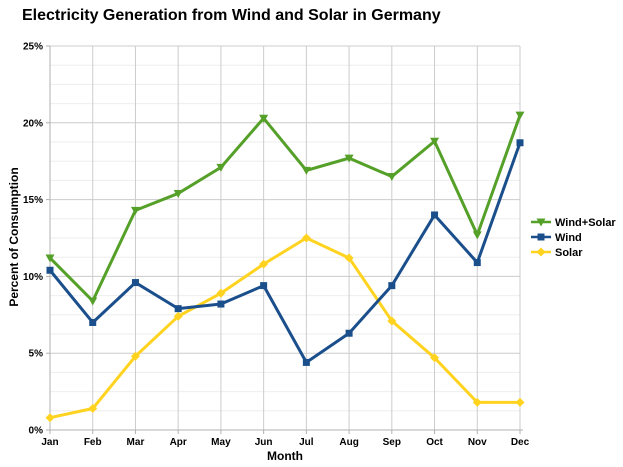 The image size is (623, 467). I want to click on legend-label-wind-solar: Wind+Solar, so click(585, 223).